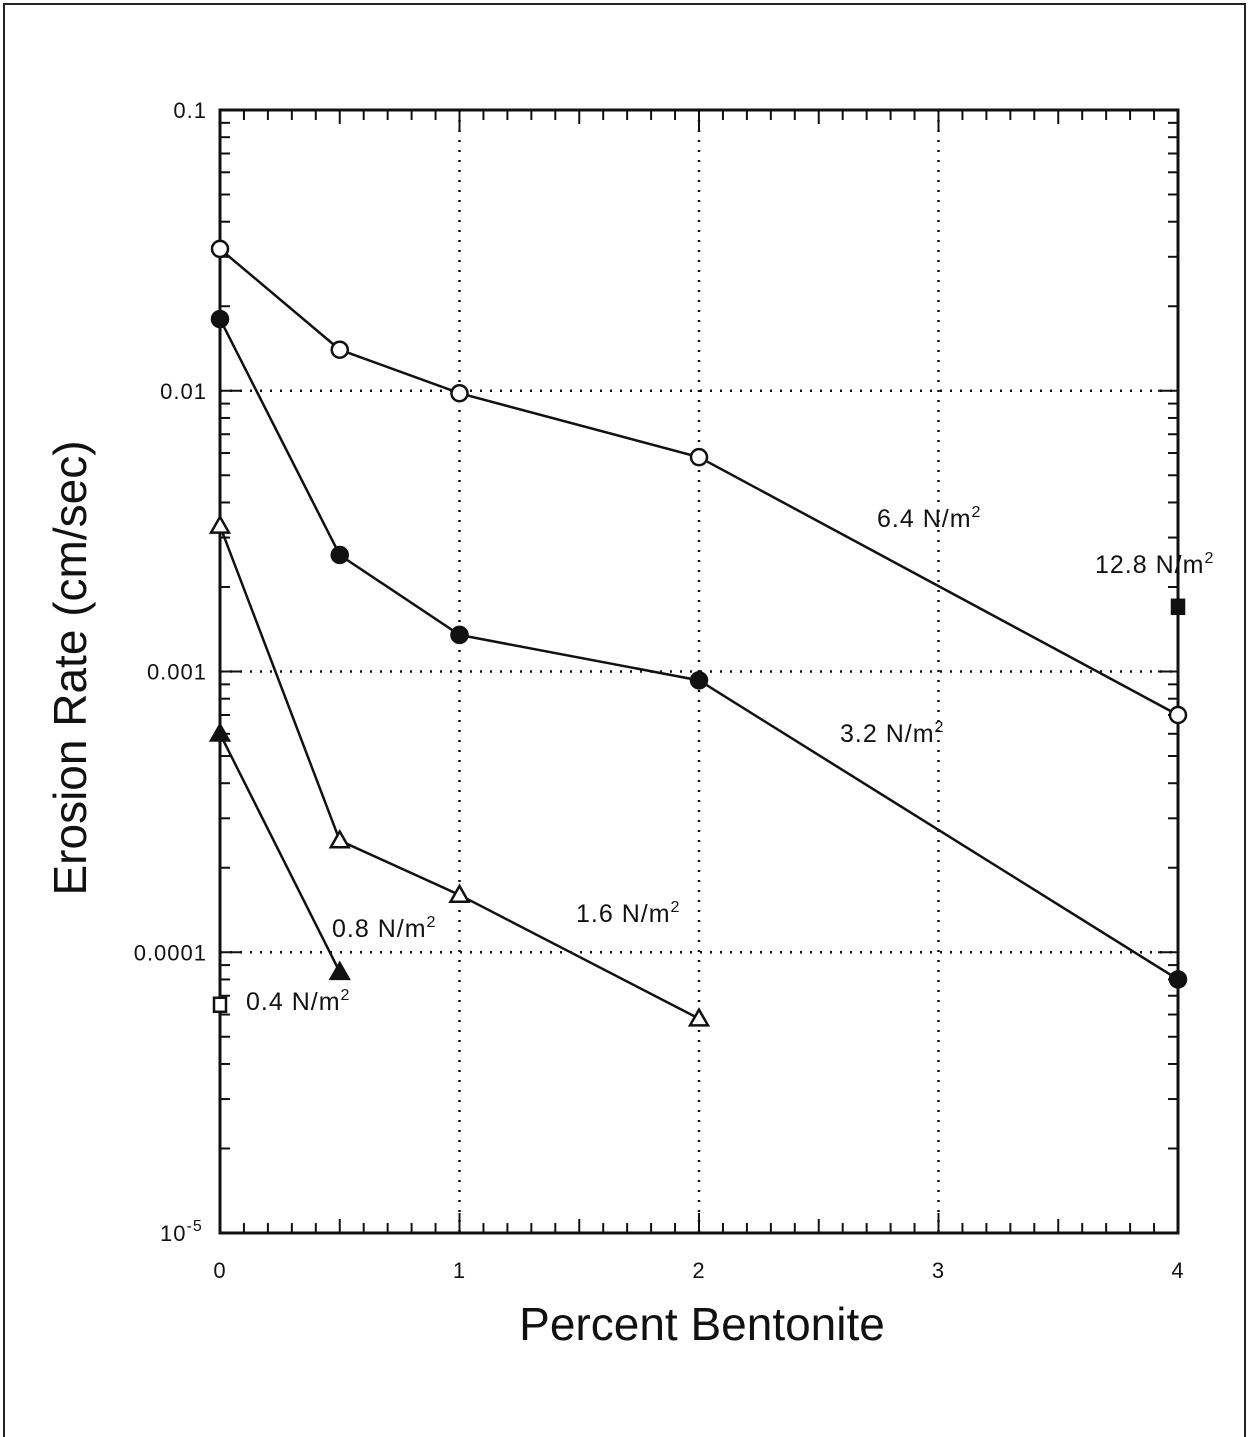  I want to click on series-label: 0.8 N/m2, so click(384, 928).